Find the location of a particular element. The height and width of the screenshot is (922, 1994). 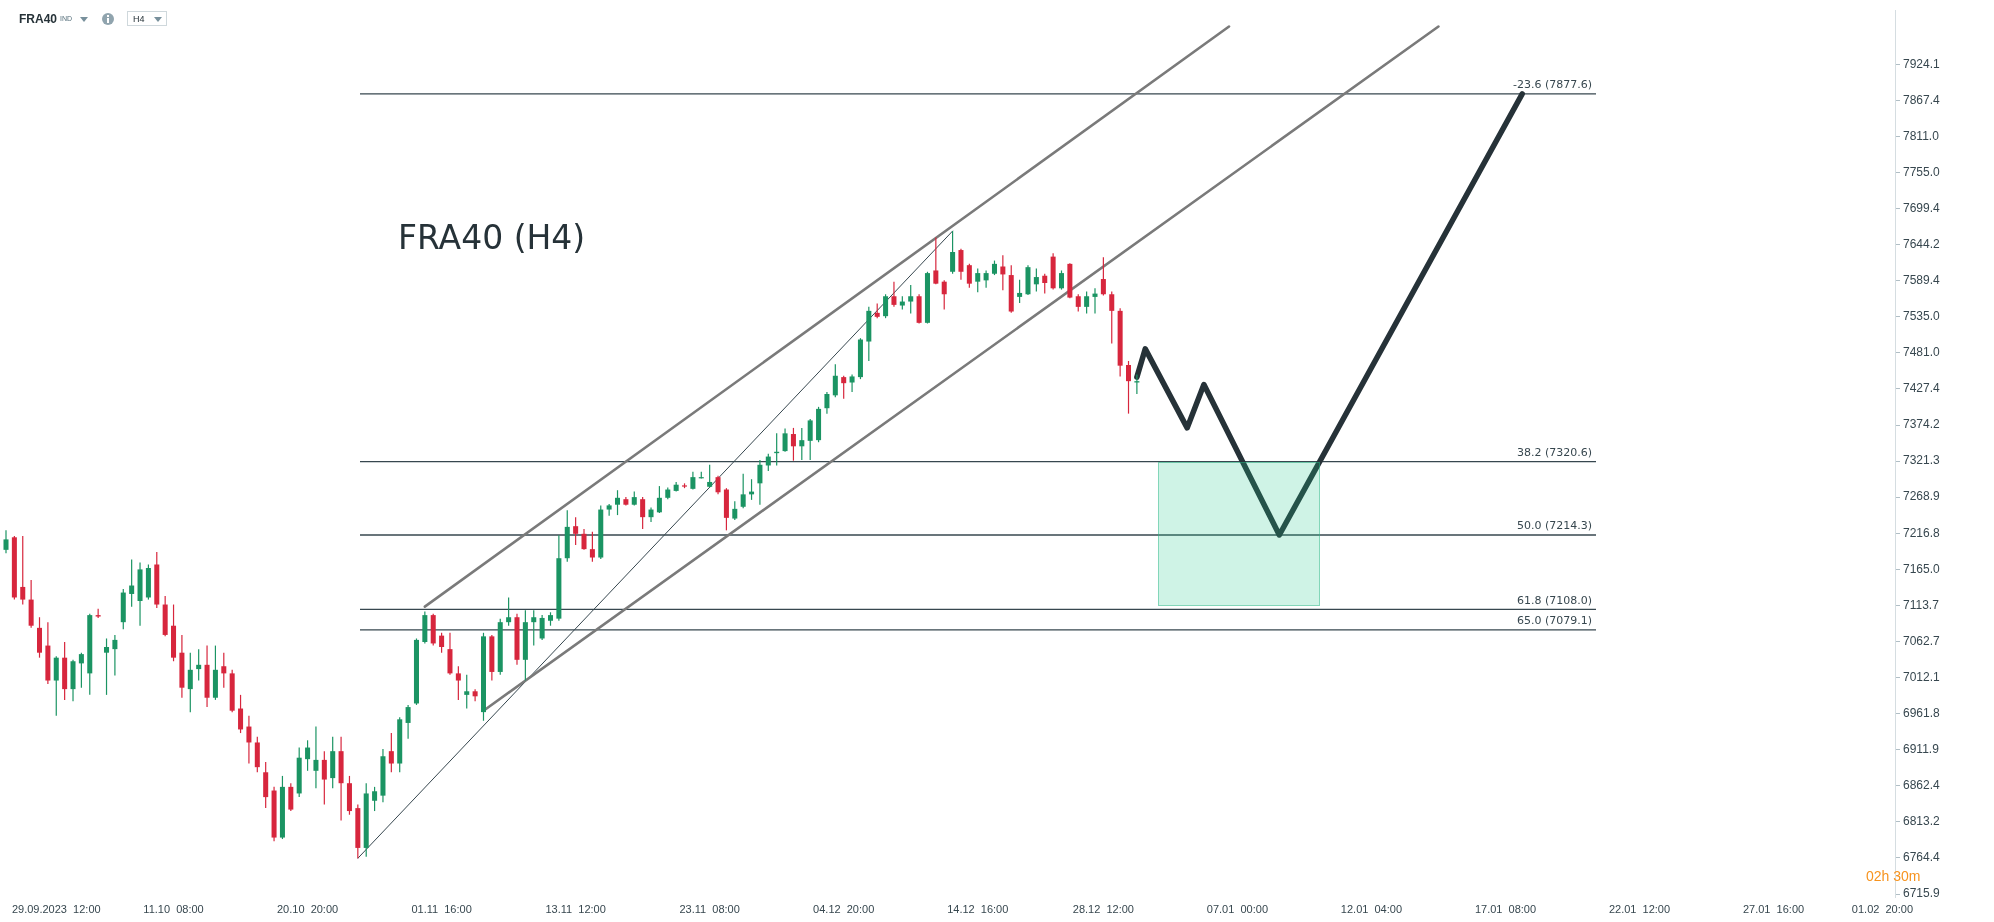

y-tick-label: 7062.7 is located at coordinates (1922, 640).